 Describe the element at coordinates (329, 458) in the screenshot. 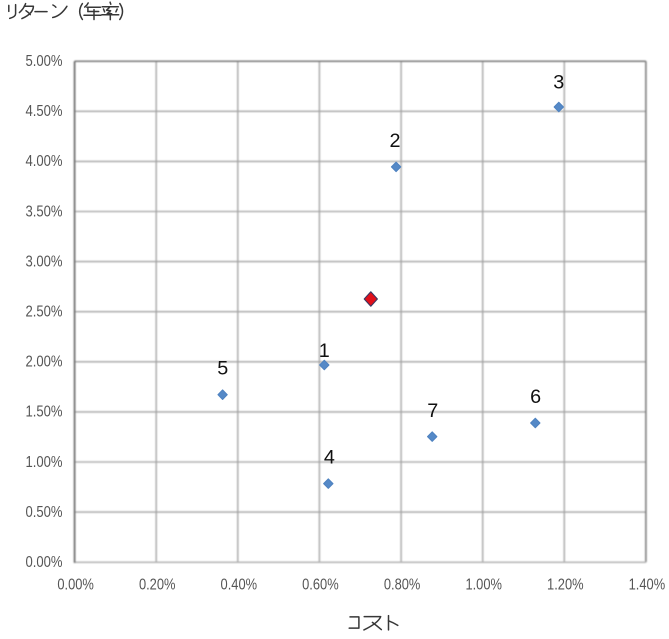

I see `svg-text: 4` at that location.